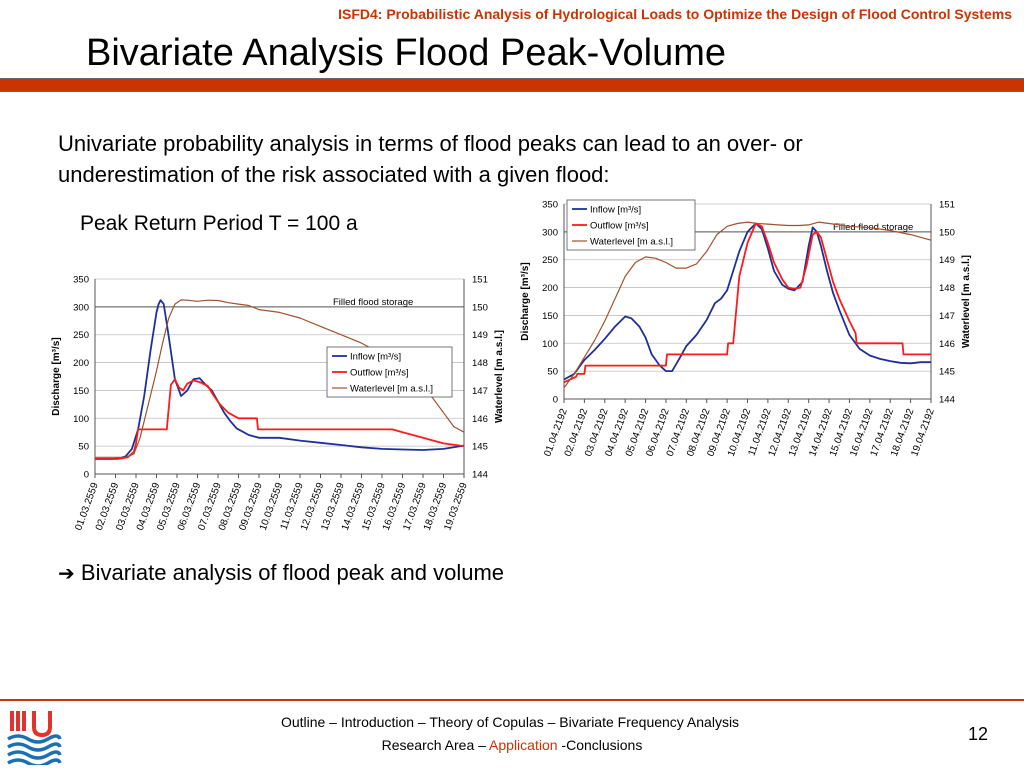 The image size is (1024, 770). Describe the element at coordinates (873, 227) in the screenshot. I see `chart-2-annotation: Filled flood storage` at that location.